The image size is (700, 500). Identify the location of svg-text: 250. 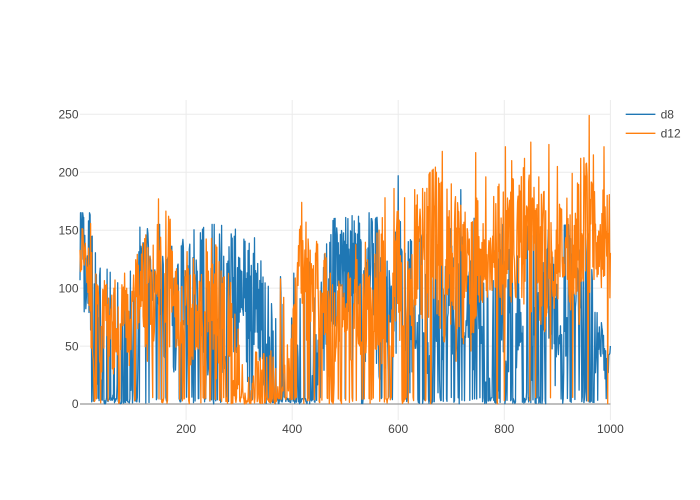
(68, 115).